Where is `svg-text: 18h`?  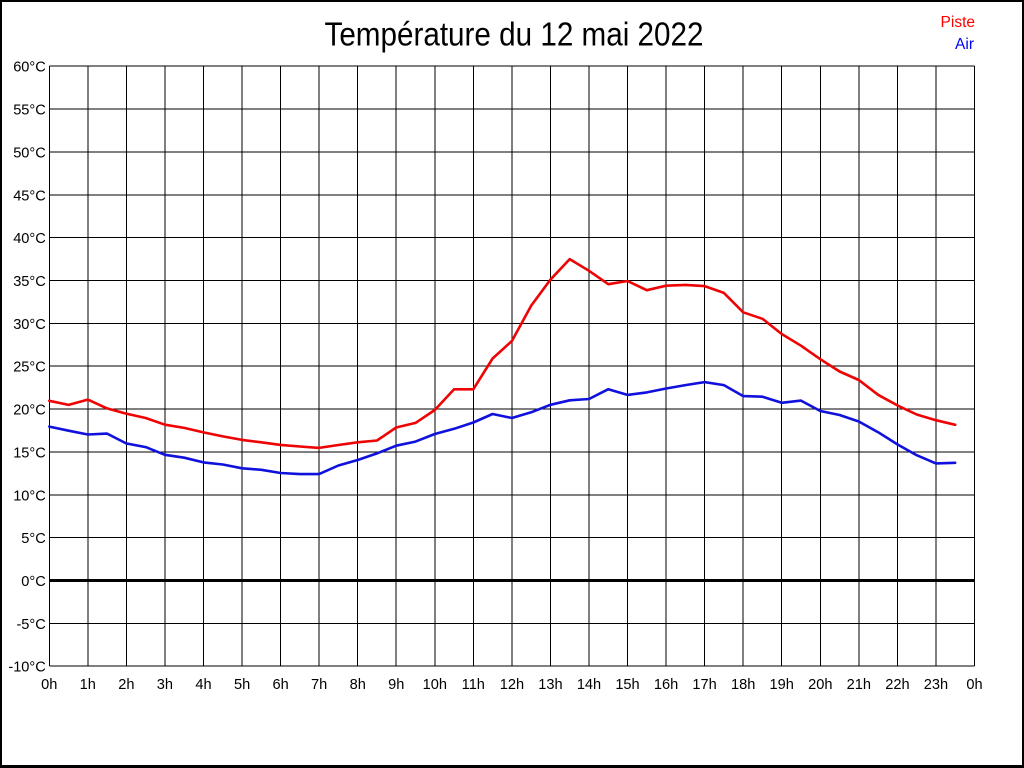
svg-text: 18h is located at coordinates (743, 685).